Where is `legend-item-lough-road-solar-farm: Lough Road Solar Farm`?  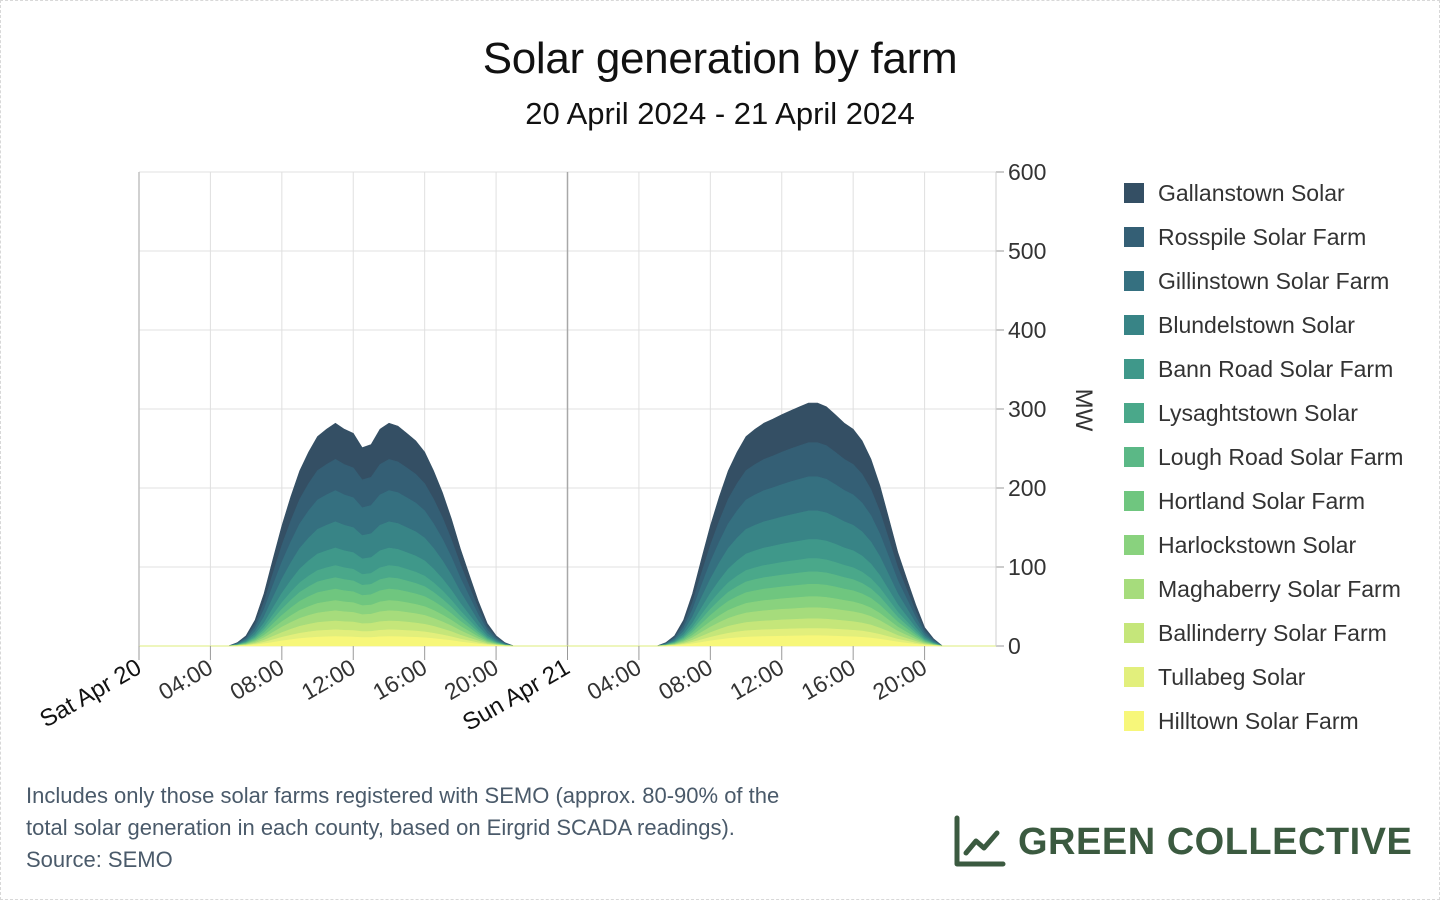
legend-item-lough-road-solar-farm: Lough Road Solar Farm is located at coordinates (1274, 457).